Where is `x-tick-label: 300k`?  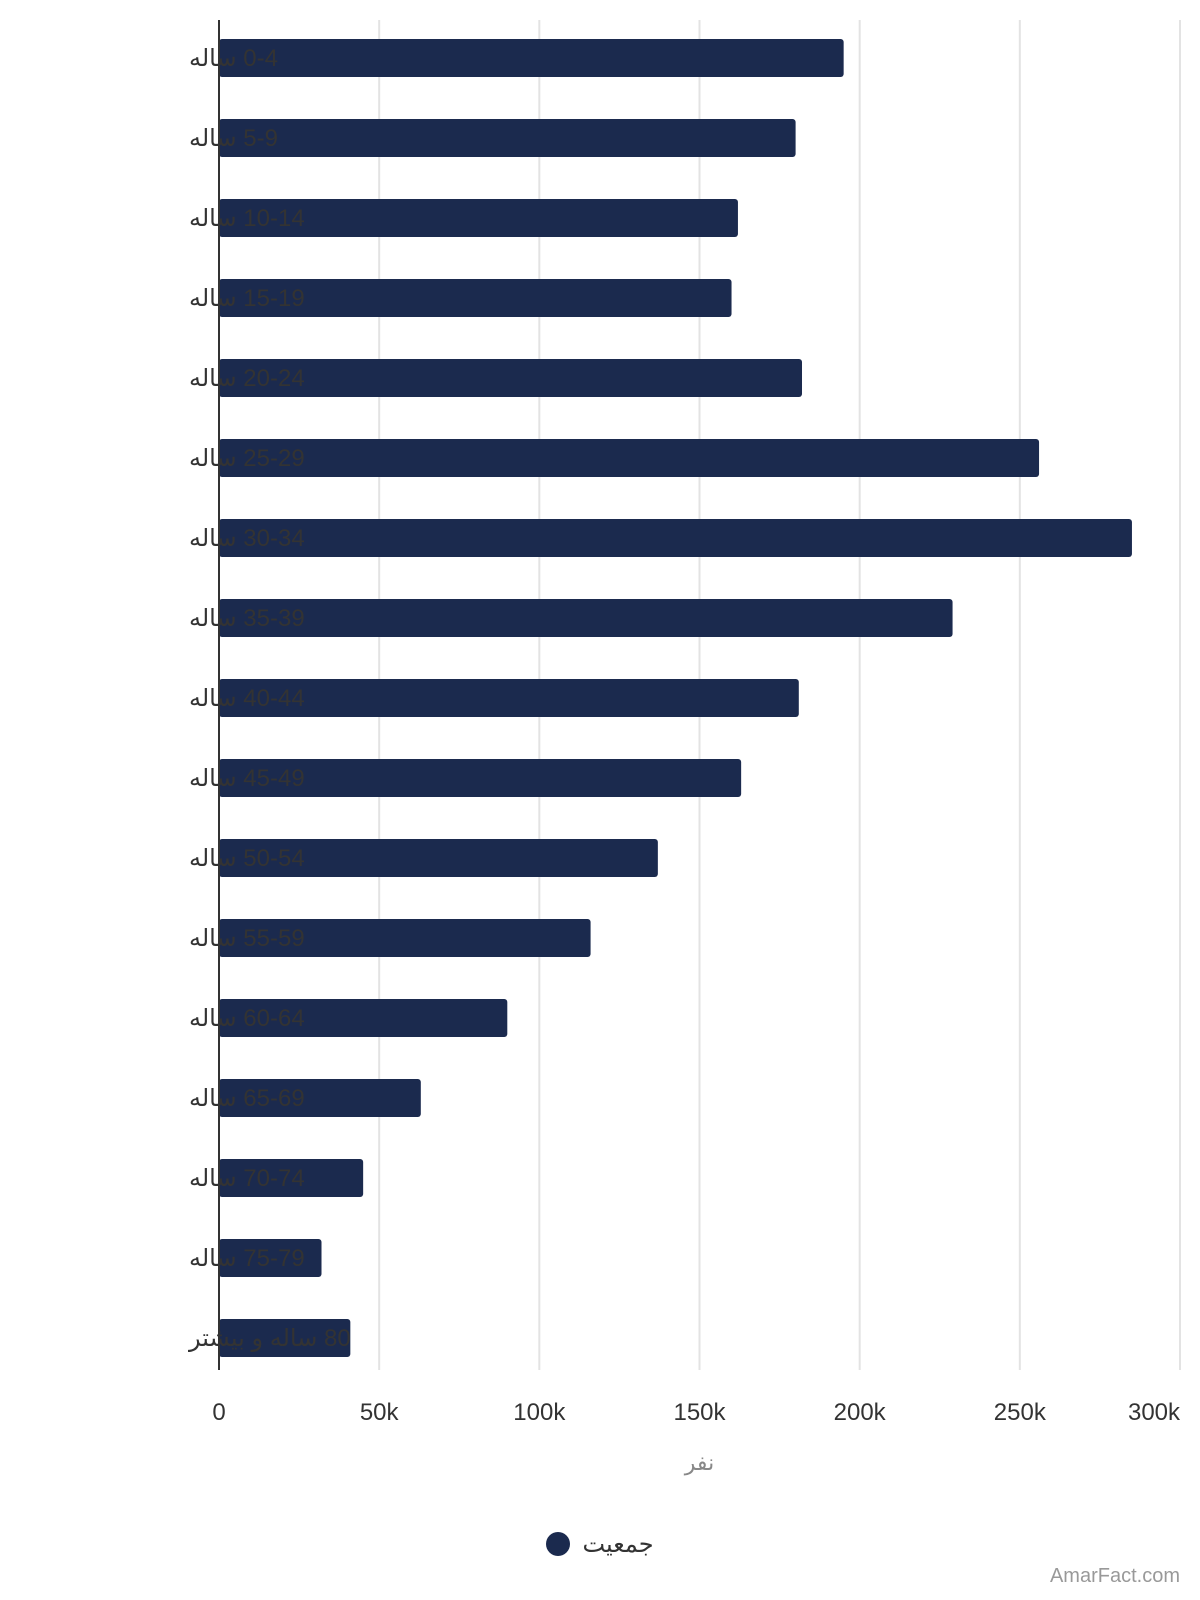 x-tick-label: 300k is located at coordinates (1154, 1412).